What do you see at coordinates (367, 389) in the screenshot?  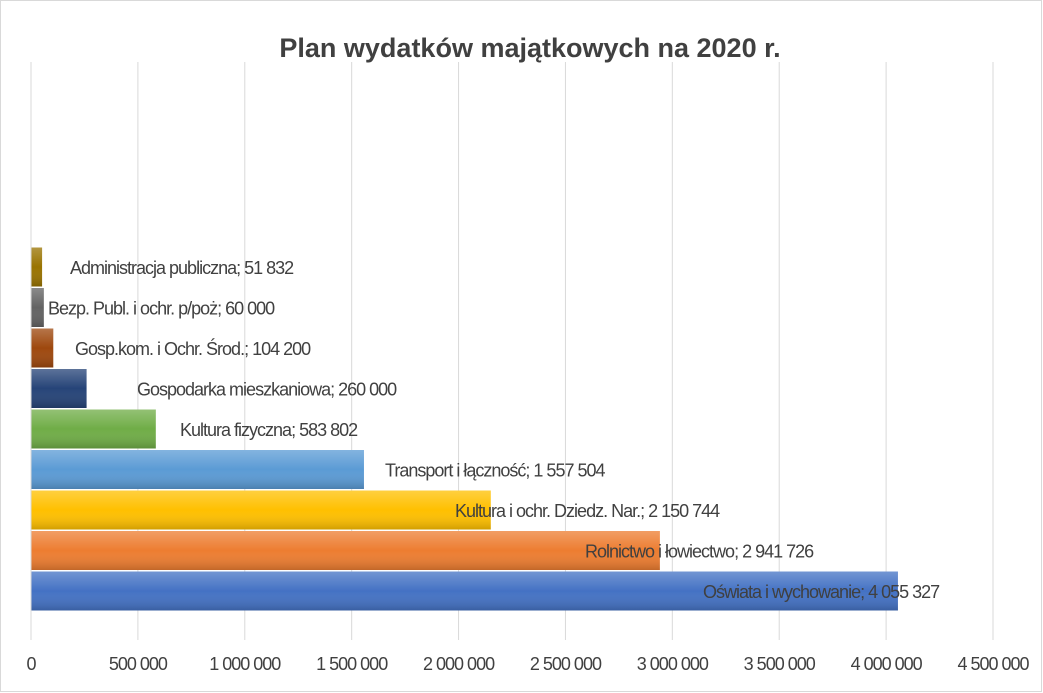 I see `data-label-value: 260 000` at bounding box center [367, 389].